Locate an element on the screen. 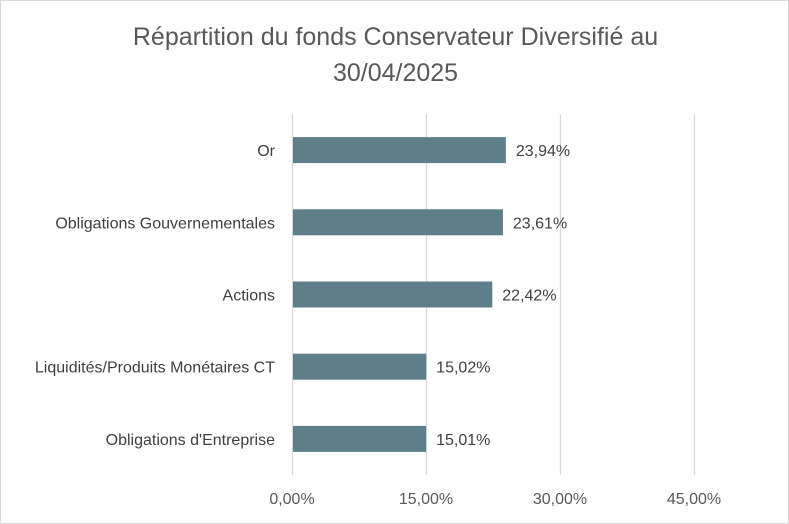 The height and width of the screenshot is (524, 789). category-label-1: Obligations Gouvernementales is located at coordinates (165, 223).